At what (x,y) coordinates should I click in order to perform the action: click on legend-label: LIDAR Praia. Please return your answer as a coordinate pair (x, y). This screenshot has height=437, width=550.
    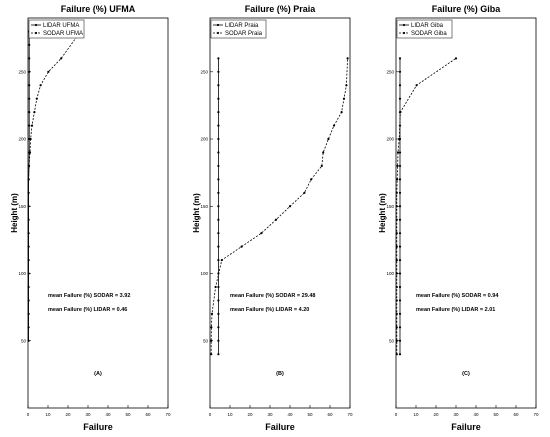
    Looking at the image, I should click on (242, 26).